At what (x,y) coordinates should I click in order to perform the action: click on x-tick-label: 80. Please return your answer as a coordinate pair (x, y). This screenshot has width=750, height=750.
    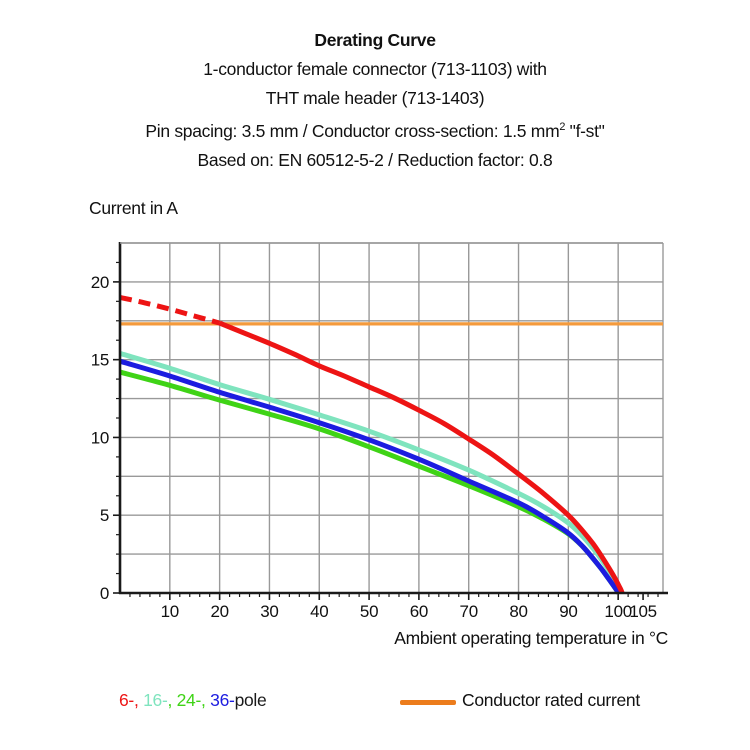
    Looking at the image, I should click on (518, 611).